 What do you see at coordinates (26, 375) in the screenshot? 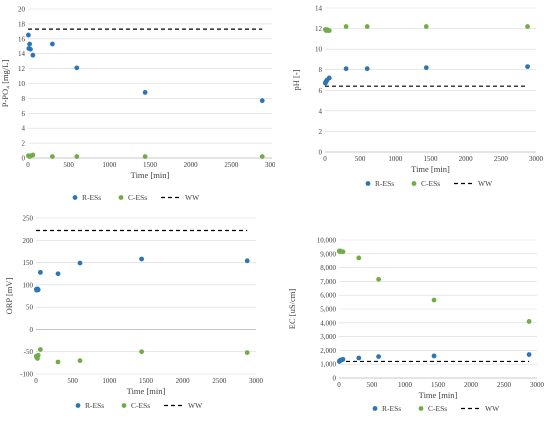
I see `y-tick-label: -100` at bounding box center [26, 375].